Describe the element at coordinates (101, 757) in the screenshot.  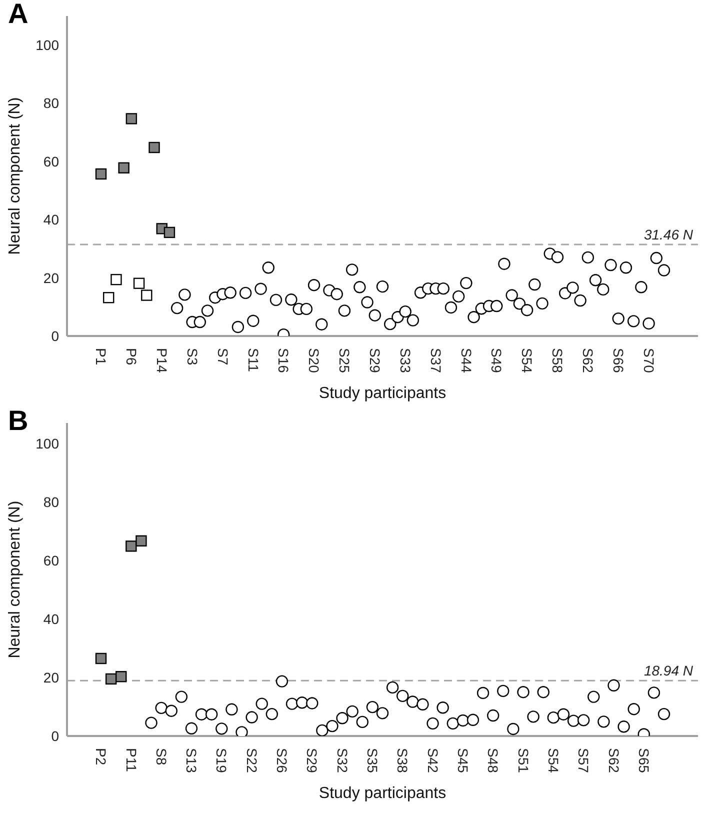
I see `x-tick-label: P2` at that location.